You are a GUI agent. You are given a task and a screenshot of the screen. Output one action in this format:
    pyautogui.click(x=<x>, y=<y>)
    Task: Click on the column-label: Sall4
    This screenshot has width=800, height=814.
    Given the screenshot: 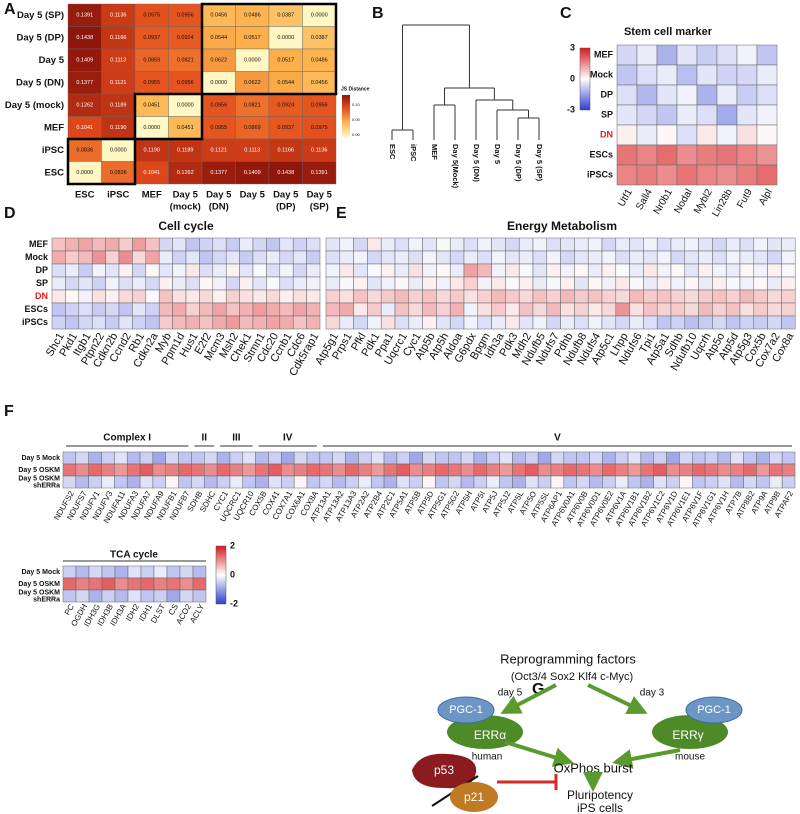 What is the action you would take?
    pyautogui.click(x=644, y=199)
    